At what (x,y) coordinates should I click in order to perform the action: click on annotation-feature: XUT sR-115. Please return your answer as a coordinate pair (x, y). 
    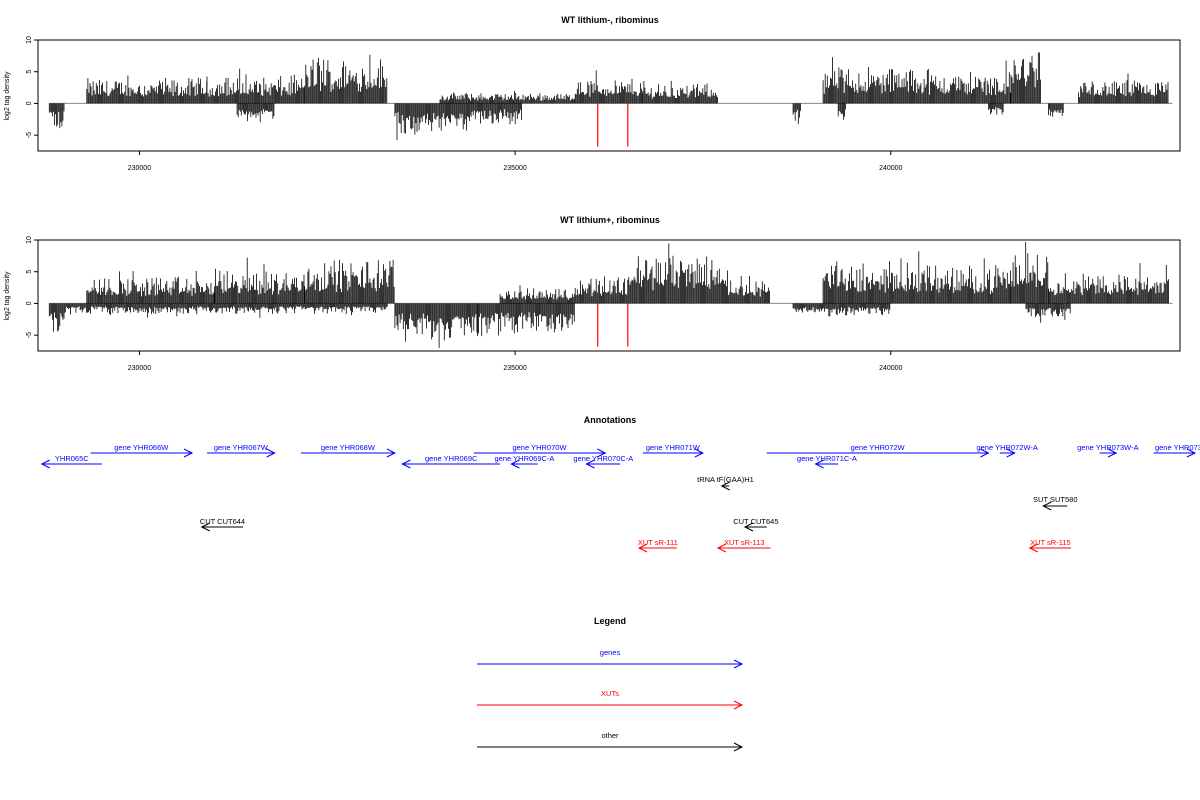
    Looking at the image, I should click on (1050, 545).